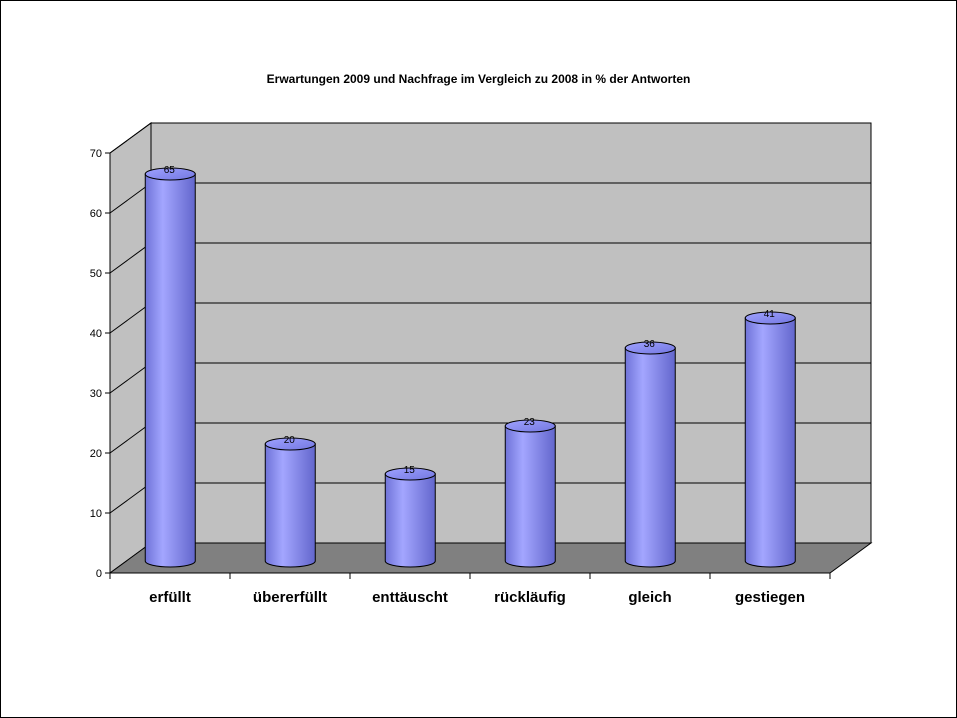  Describe the element at coordinates (410, 470) in the screenshot. I see `data-label: 15` at that location.